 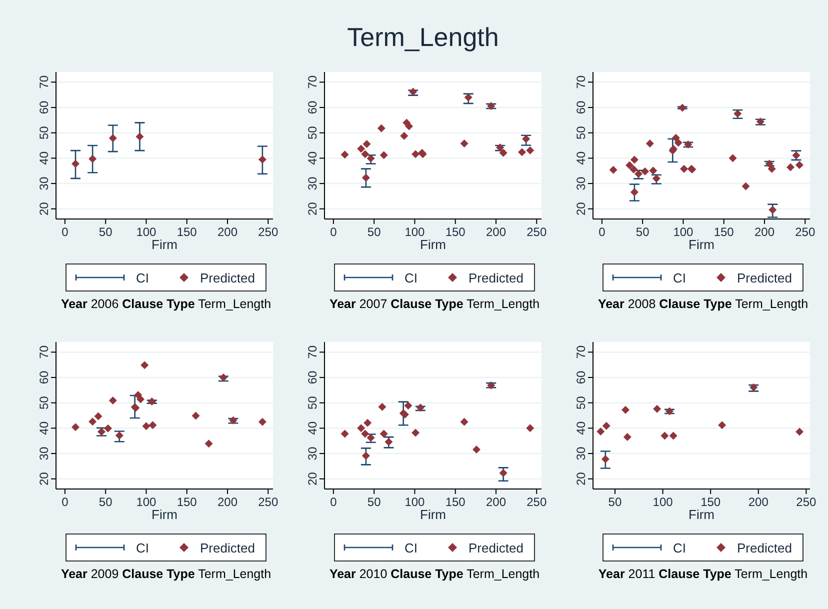 I want to click on text: Year 2010 Clause Type Term_Length, so click(x=434, y=574).